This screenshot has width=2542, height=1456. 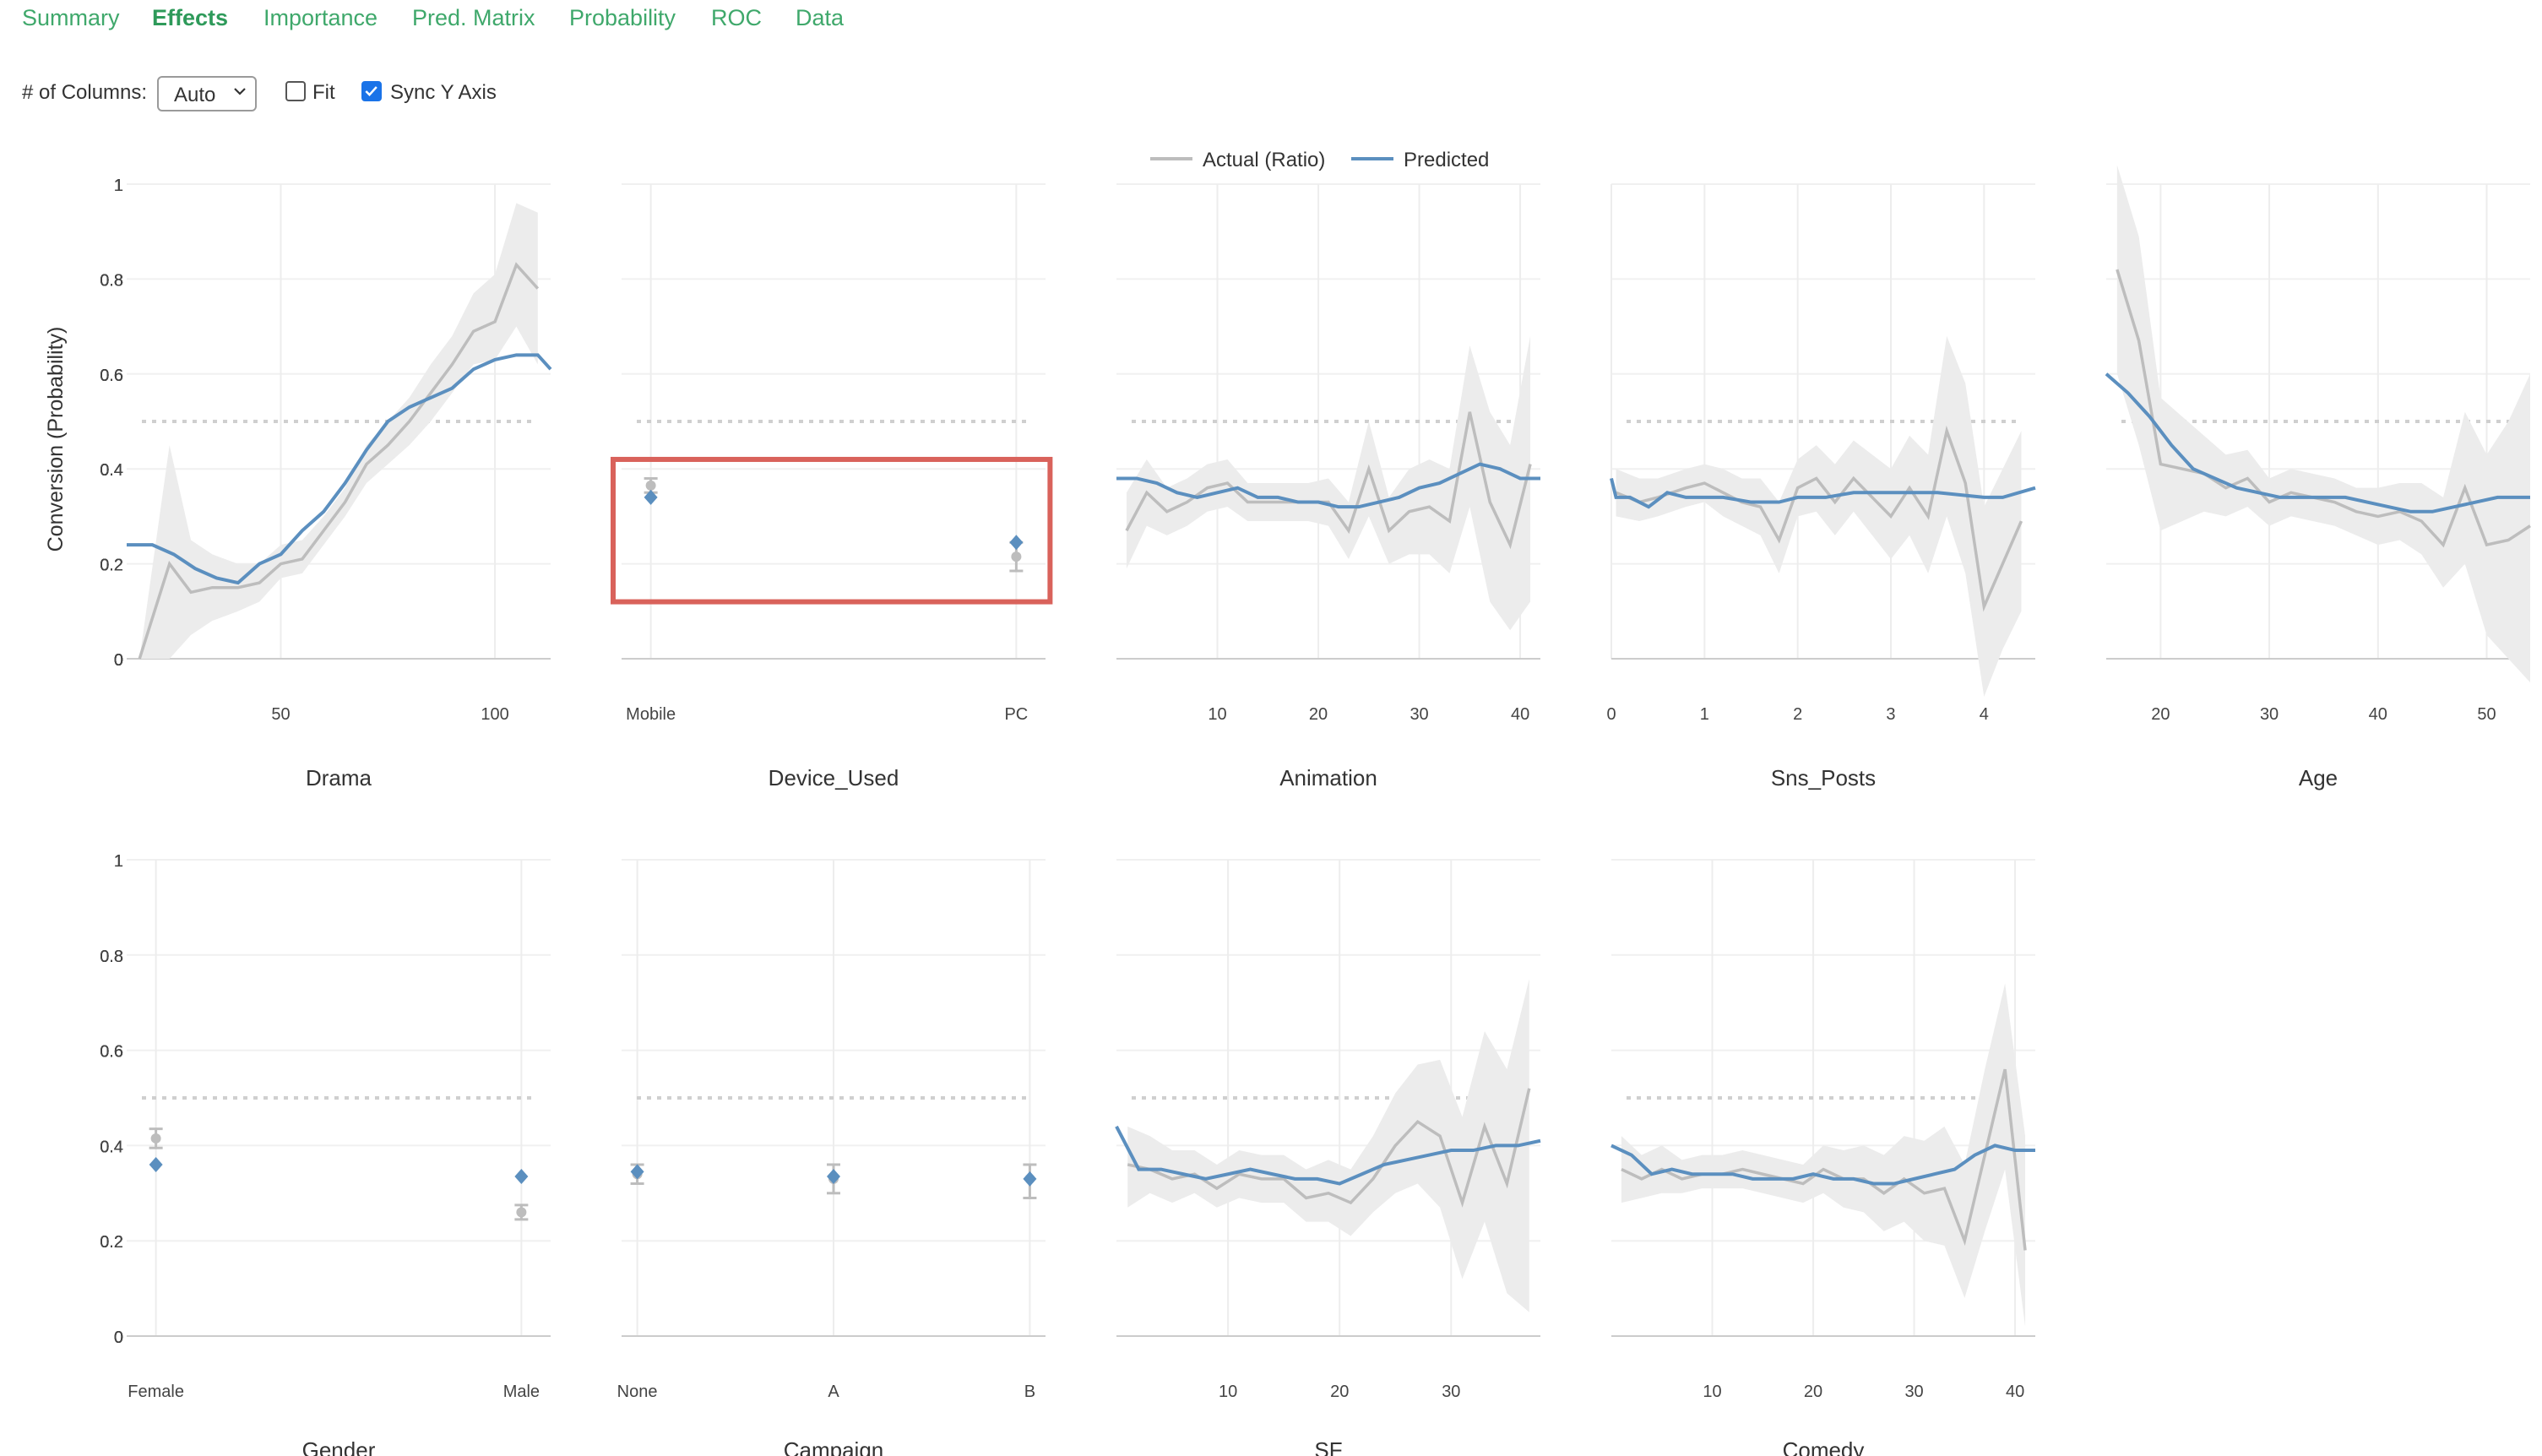 What do you see at coordinates (820, 17) in the screenshot?
I see `tab-data: Data` at bounding box center [820, 17].